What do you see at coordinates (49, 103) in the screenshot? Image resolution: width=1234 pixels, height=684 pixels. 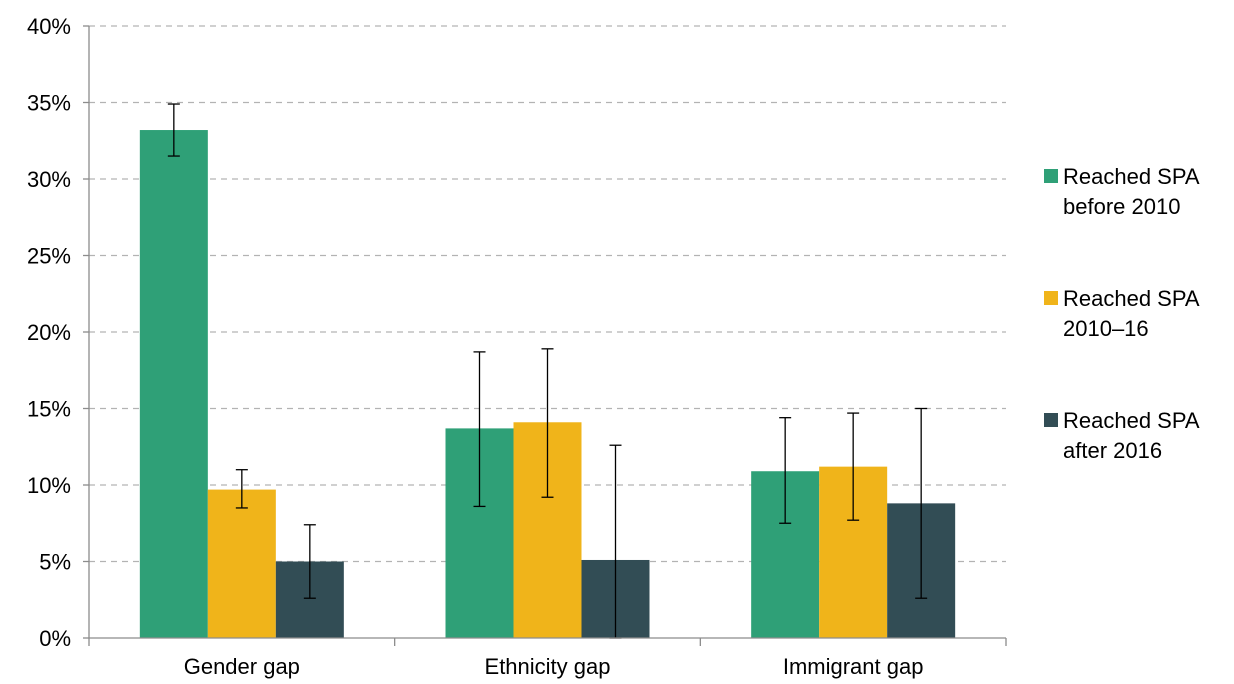 I see `y-tick-label: 35%` at bounding box center [49, 103].